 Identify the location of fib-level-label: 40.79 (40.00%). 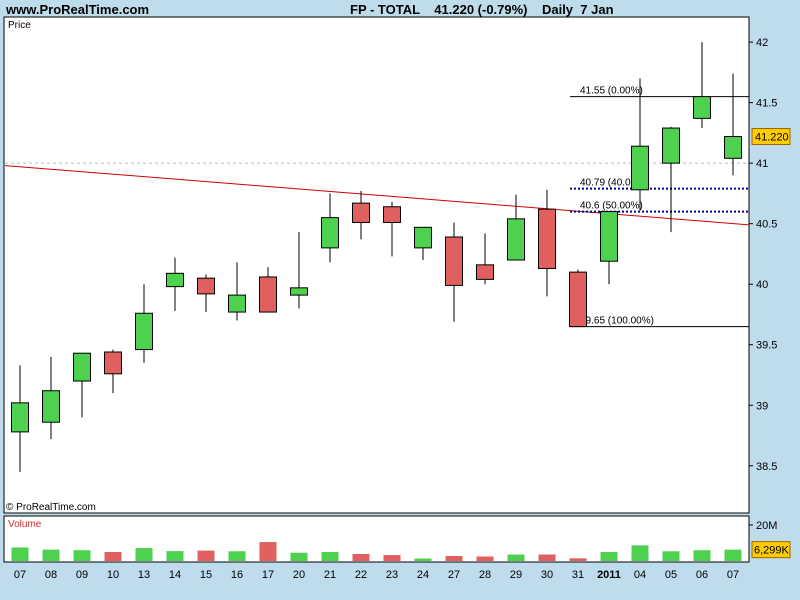
(614, 183).